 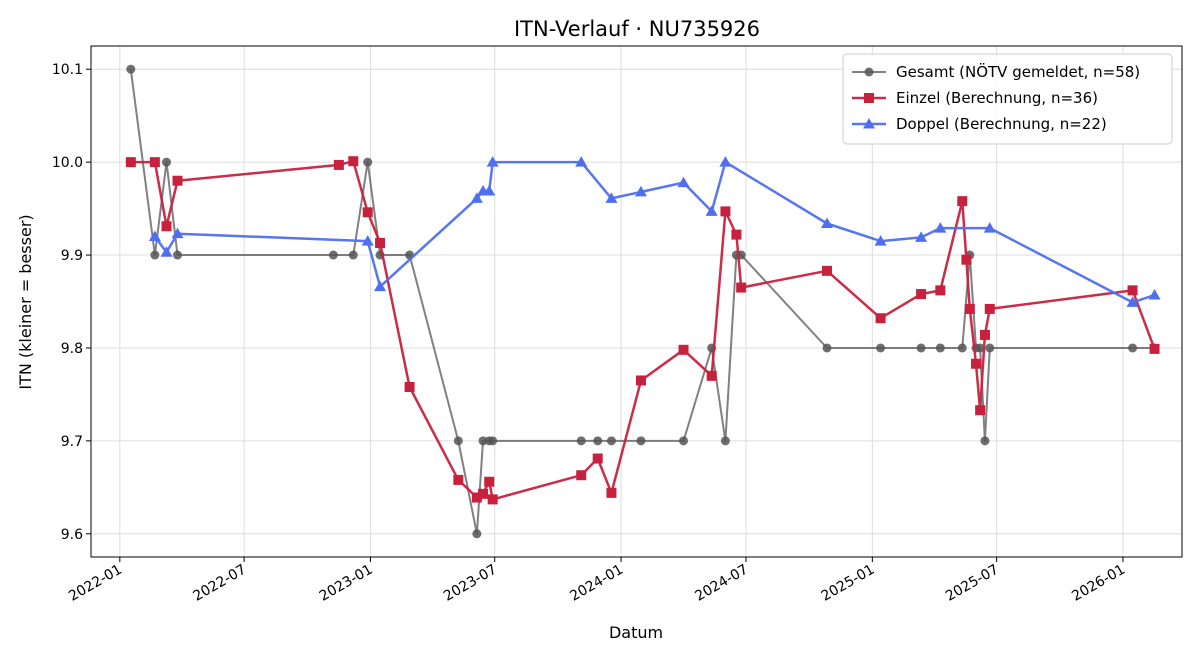 I want to click on y-tick-label: 10.1, so click(x=67, y=70).